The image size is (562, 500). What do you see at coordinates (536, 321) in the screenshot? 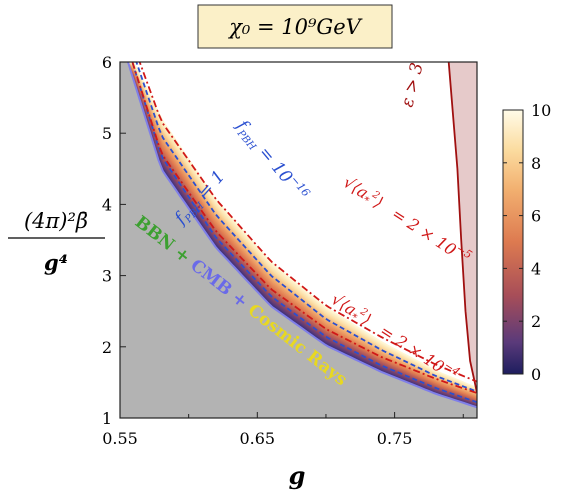
I see `colorbar-tick-label: 2` at bounding box center [536, 321].